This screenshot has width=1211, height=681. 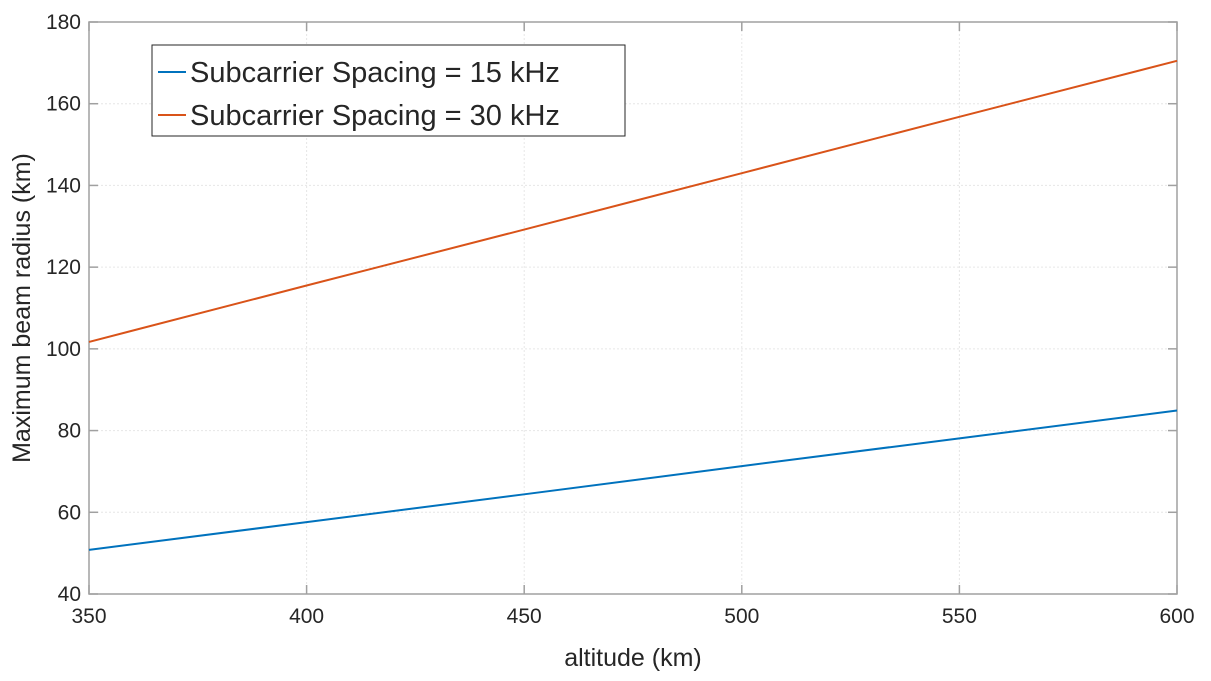 What do you see at coordinates (63, 104) in the screenshot?
I see `y-tick-label: 160` at bounding box center [63, 104].